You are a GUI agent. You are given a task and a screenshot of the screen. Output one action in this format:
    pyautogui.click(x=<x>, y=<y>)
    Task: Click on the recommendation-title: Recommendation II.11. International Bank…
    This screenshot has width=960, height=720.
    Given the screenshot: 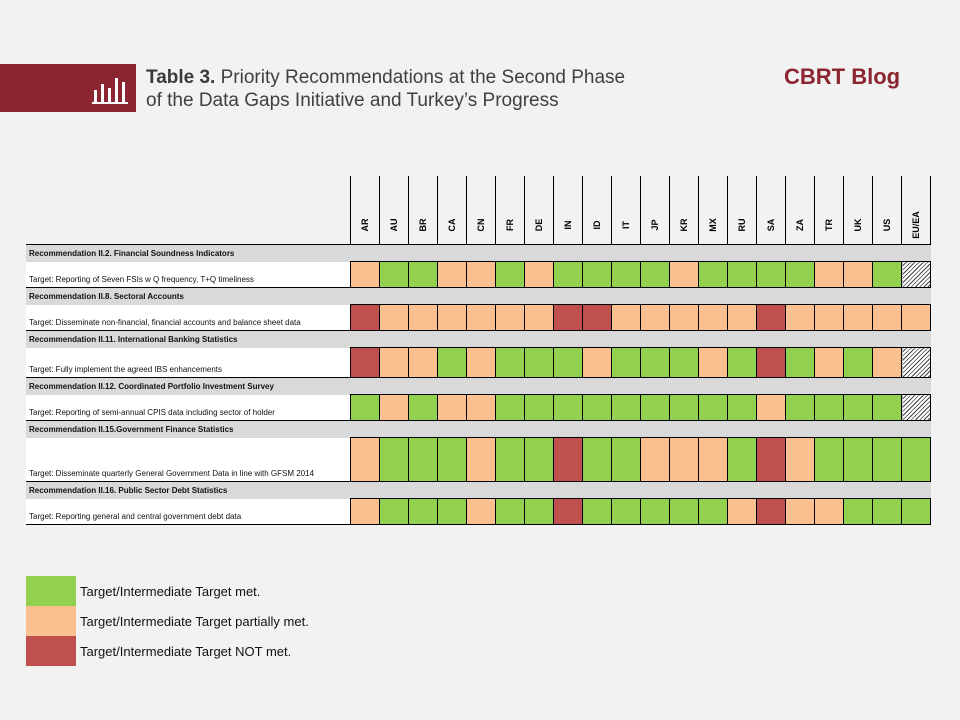 What is the action you would take?
    pyautogui.click(x=478, y=339)
    